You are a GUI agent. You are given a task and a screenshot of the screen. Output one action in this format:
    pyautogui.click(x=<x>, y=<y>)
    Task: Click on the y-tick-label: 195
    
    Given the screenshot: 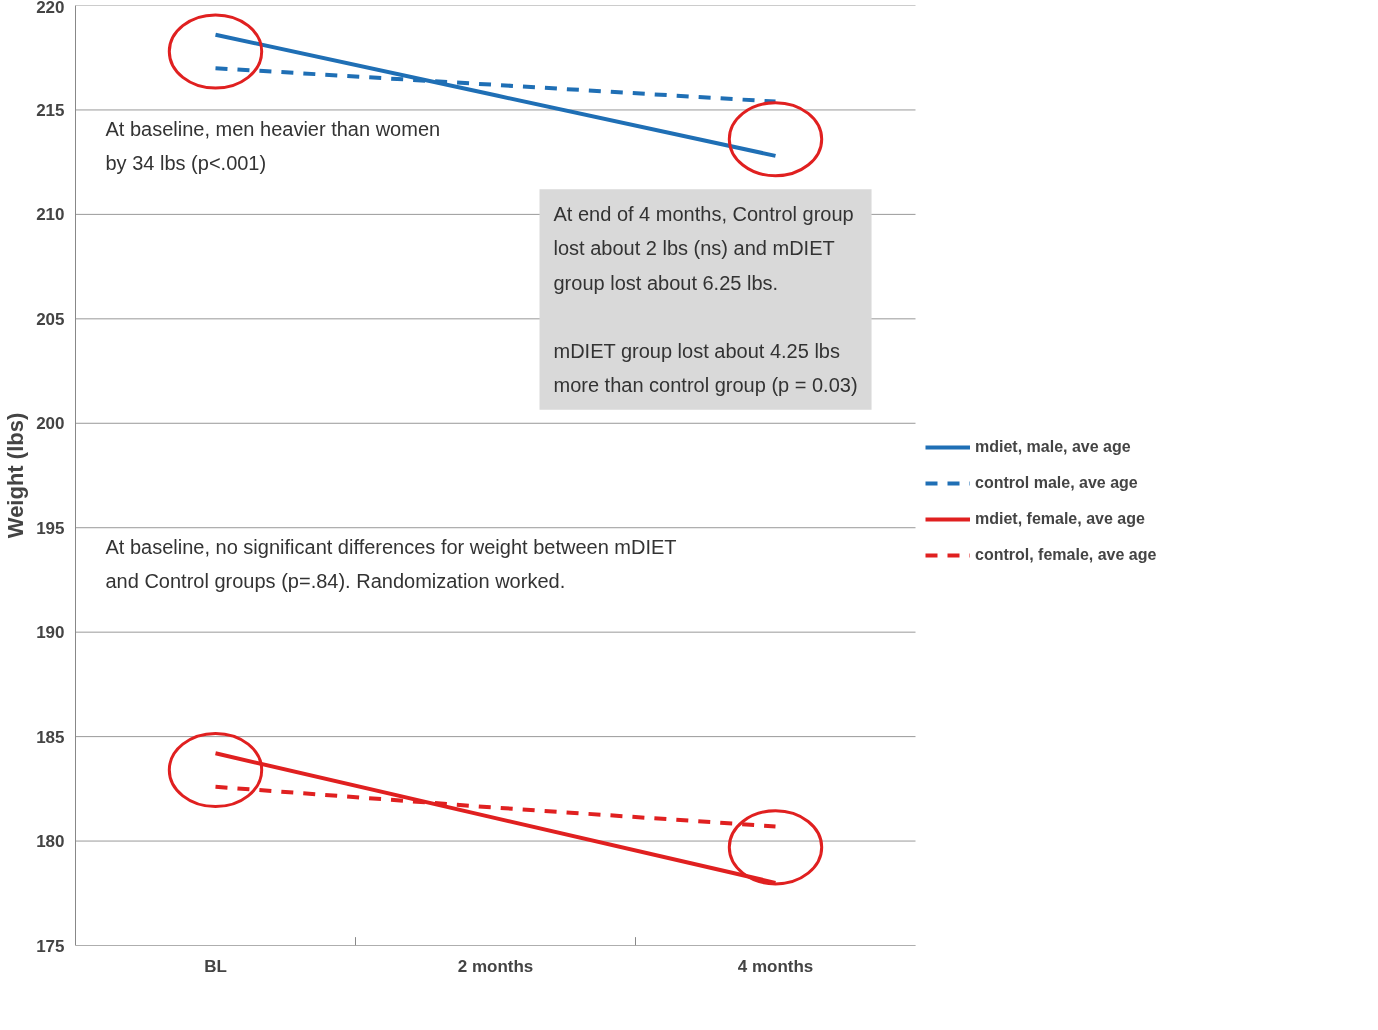 What is the action you would take?
    pyautogui.click(x=50, y=528)
    